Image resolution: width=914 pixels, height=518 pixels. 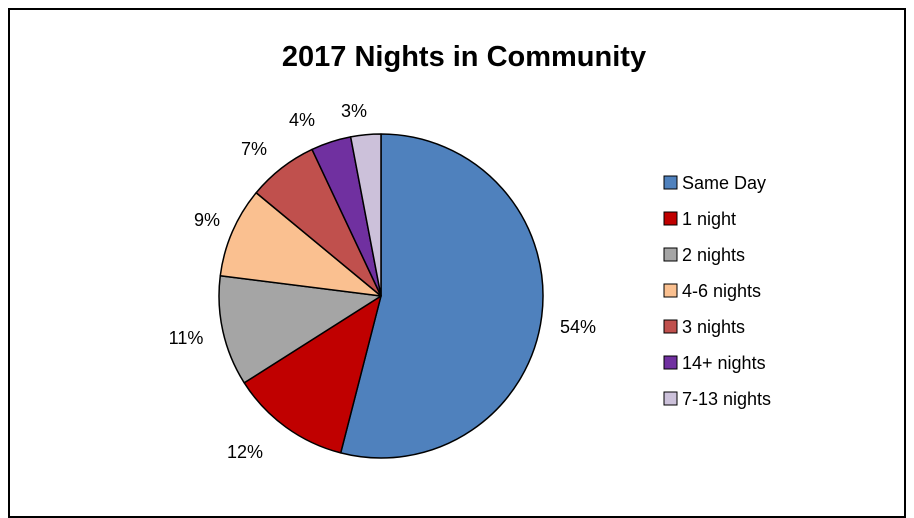 What do you see at coordinates (724, 363) in the screenshot?
I see `legend-label: 14+ nights` at bounding box center [724, 363].